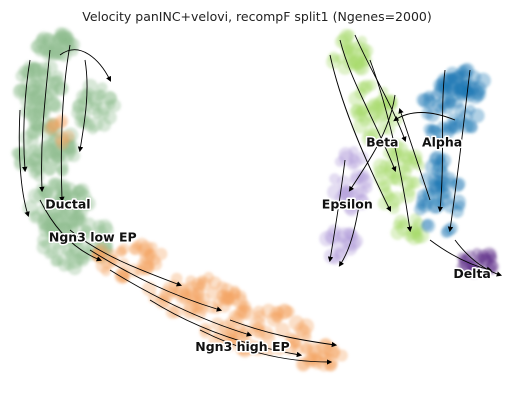 This screenshot has width=515, height=408. What do you see at coordinates (93, 237) in the screenshot?
I see `cluster-label: Ngn3 low EP` at bounding box center [93, 237].